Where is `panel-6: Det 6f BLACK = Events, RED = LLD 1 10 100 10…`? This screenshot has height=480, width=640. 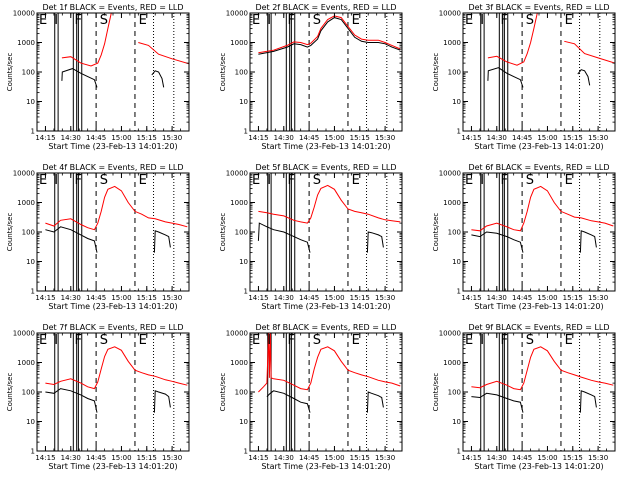
panel-6: Det 6f BLACK = Events, RED = LLD 1 10 100 10… is located at coordinates (524, 237).